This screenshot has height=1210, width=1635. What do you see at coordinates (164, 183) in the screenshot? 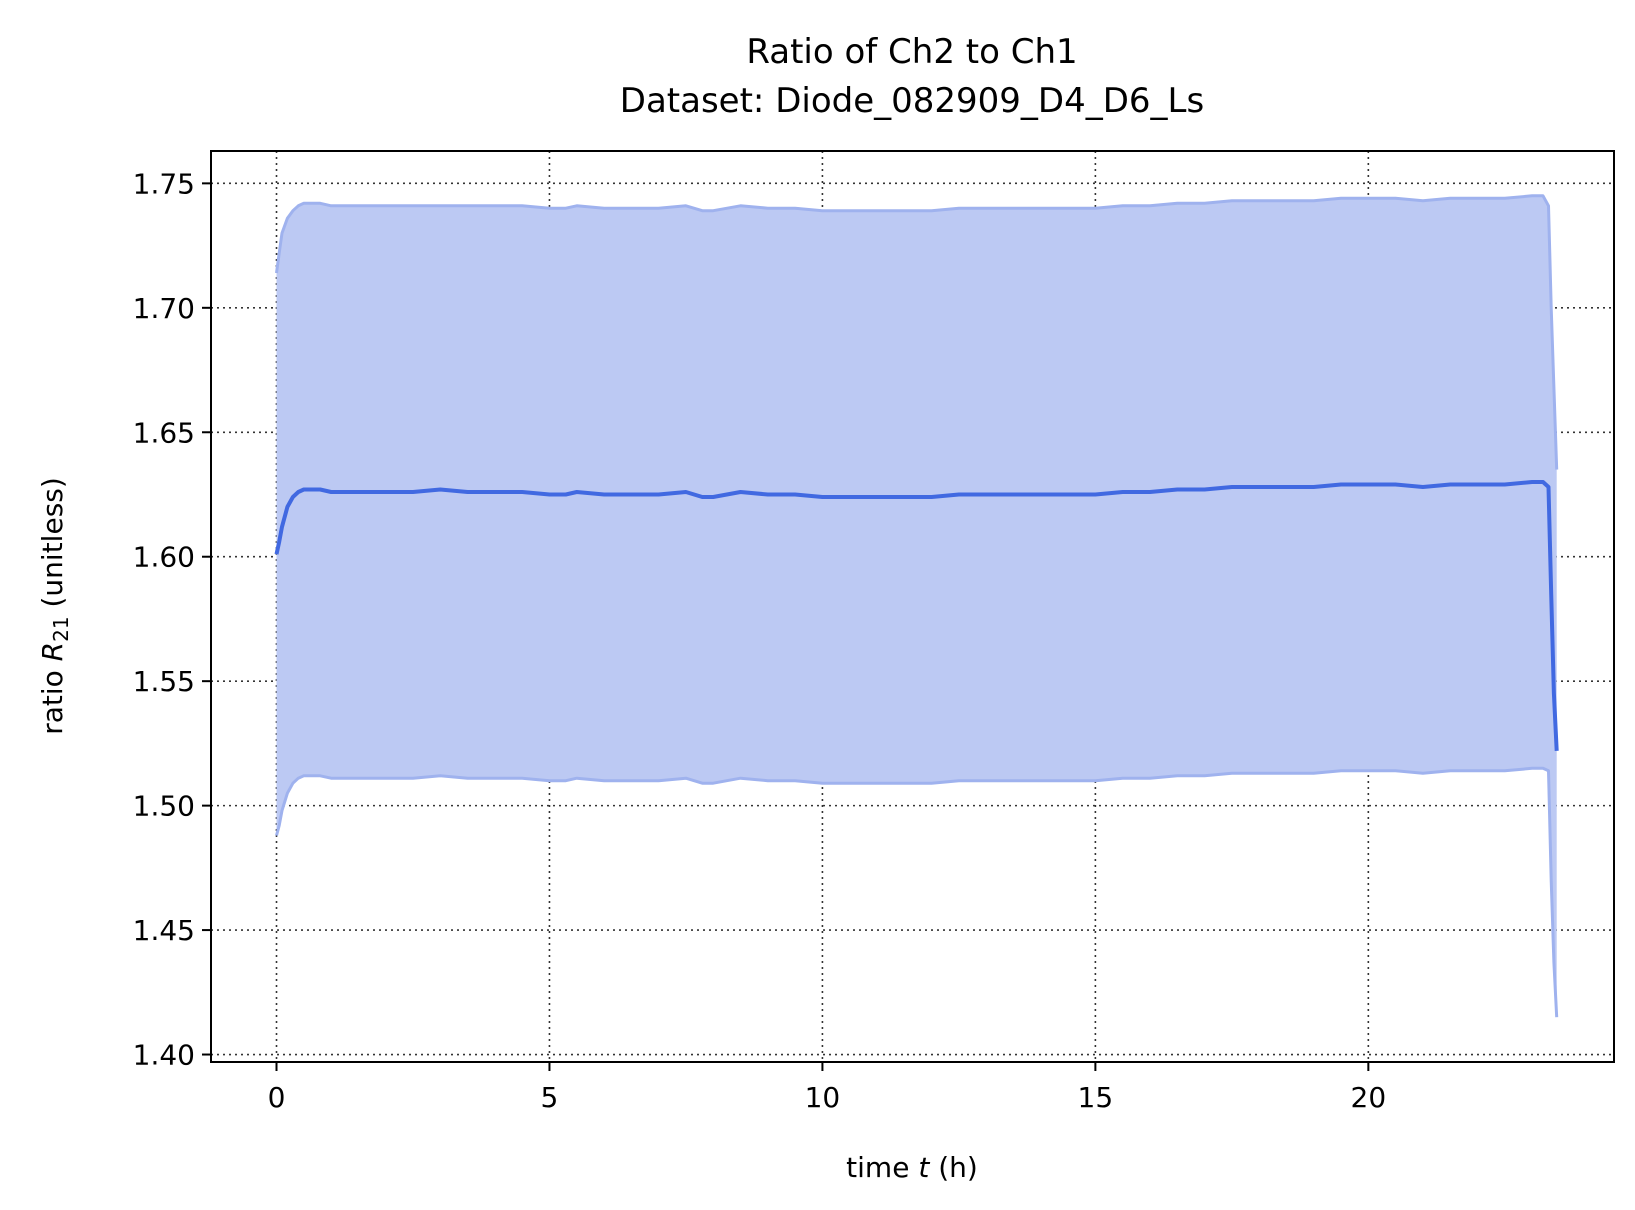
I see `y-tick-label: 1.75` at bounding box center [164, 183].